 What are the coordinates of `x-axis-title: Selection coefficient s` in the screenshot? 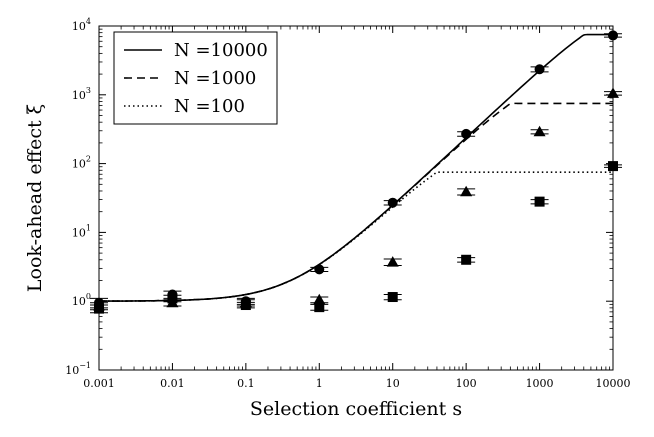 It's located at (356, 409).